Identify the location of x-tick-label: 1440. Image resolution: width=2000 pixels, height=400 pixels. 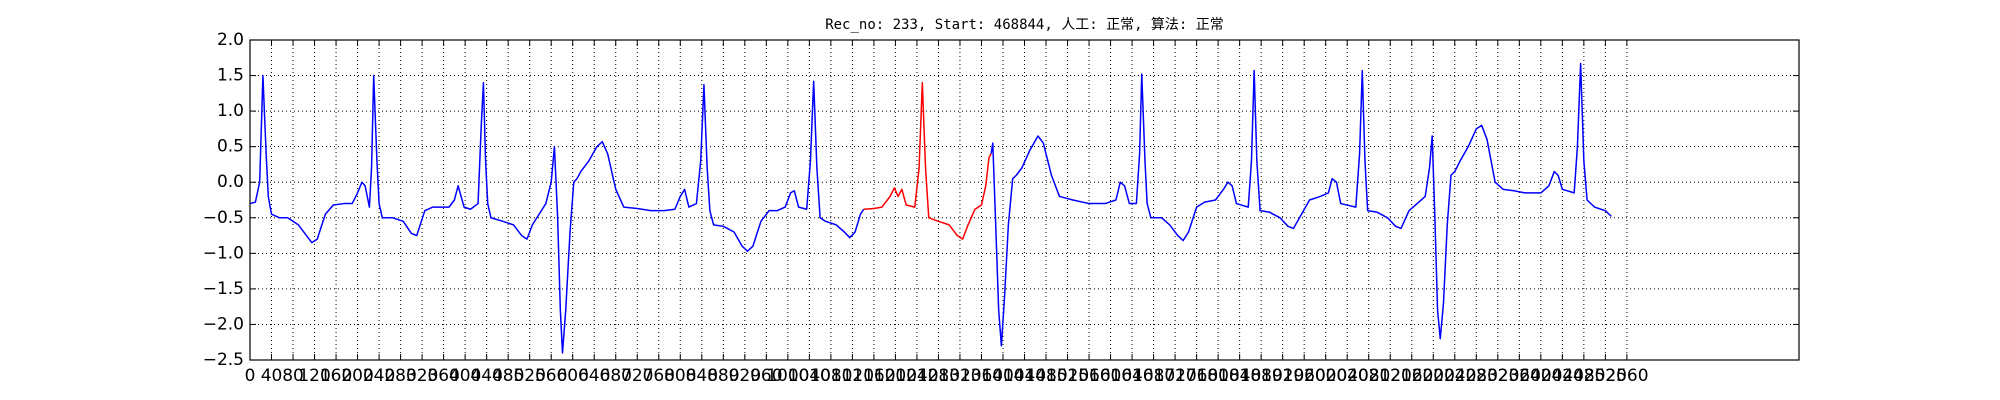
(1024, 376).